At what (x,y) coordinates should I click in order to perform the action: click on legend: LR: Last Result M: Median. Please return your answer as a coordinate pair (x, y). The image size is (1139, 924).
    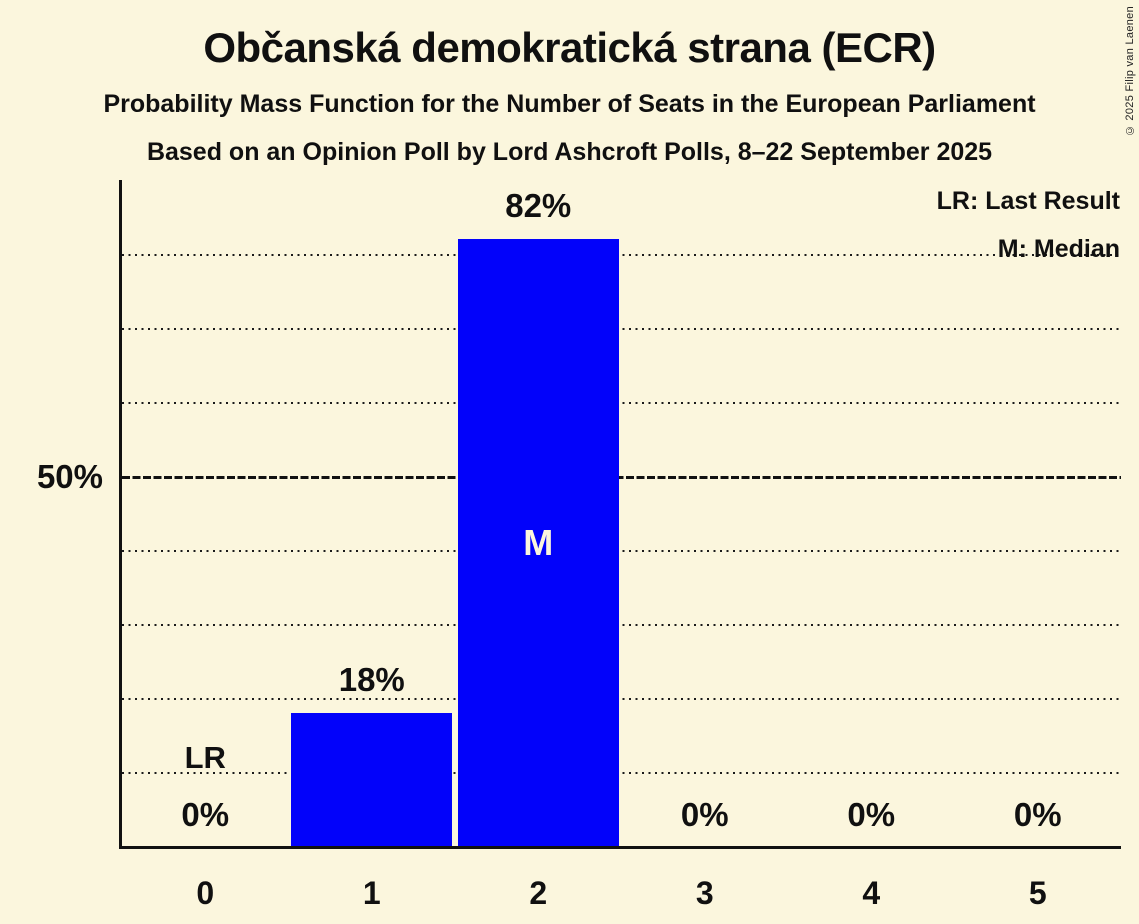
    Looking at the image, I should click on (1028, 234).